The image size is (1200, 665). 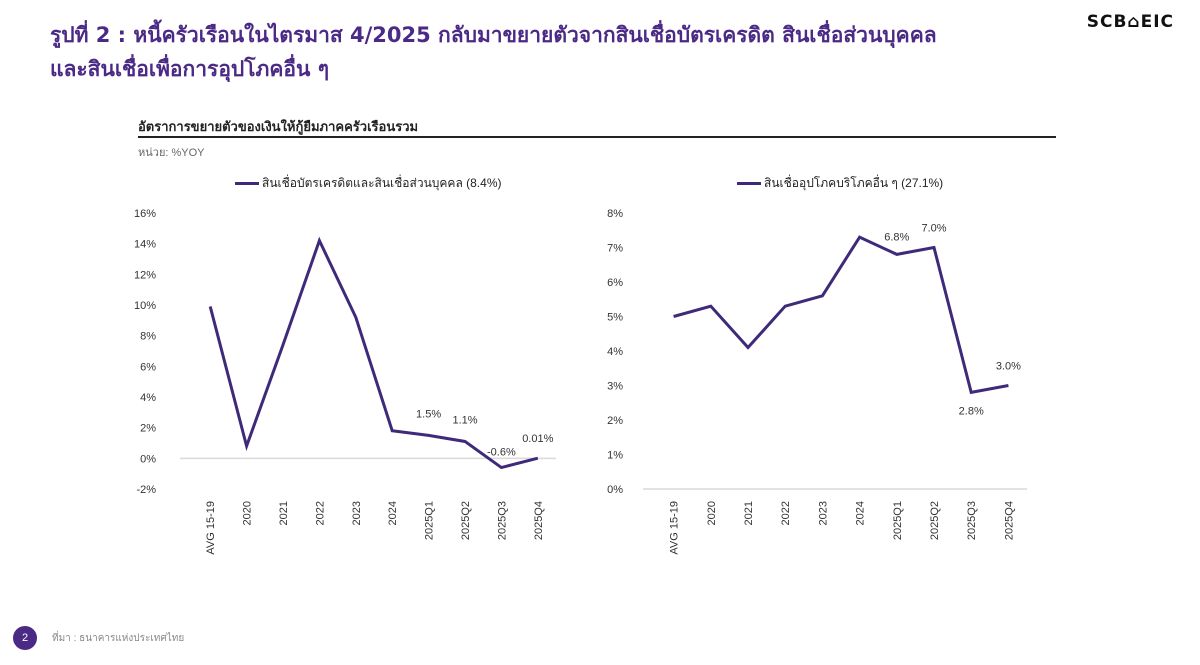 I want to click on page-number-badge: 2, so click(x=25, y=638).